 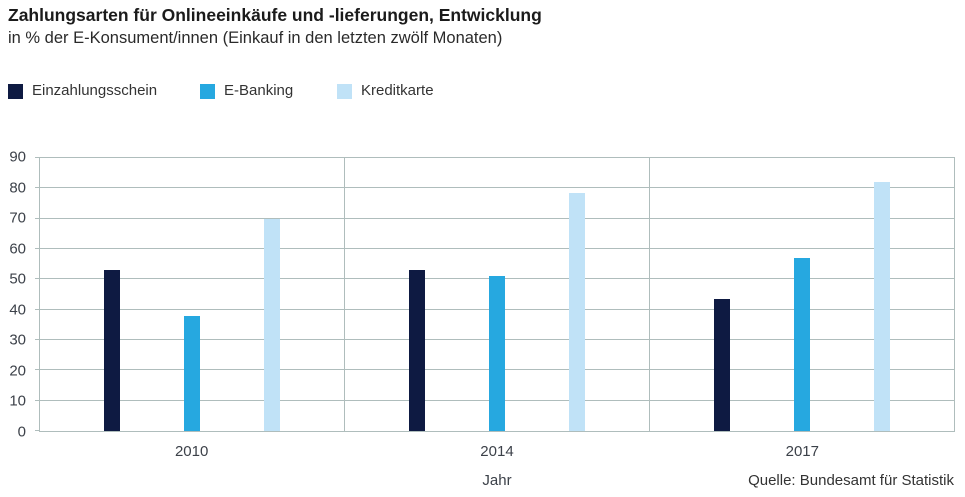 I want to click on bar-einzahlungsschein-2010, so click(x=112, y=350).